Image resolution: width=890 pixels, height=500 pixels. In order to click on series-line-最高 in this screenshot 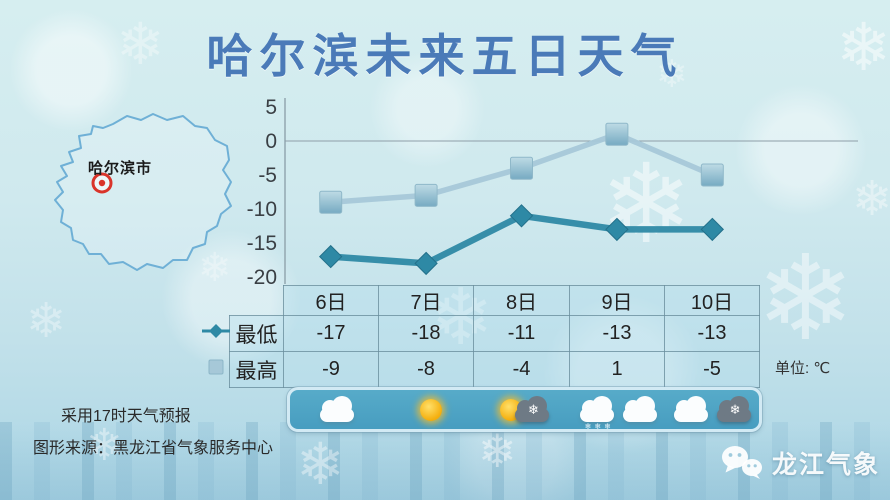, I will do `click(521, 168)`.